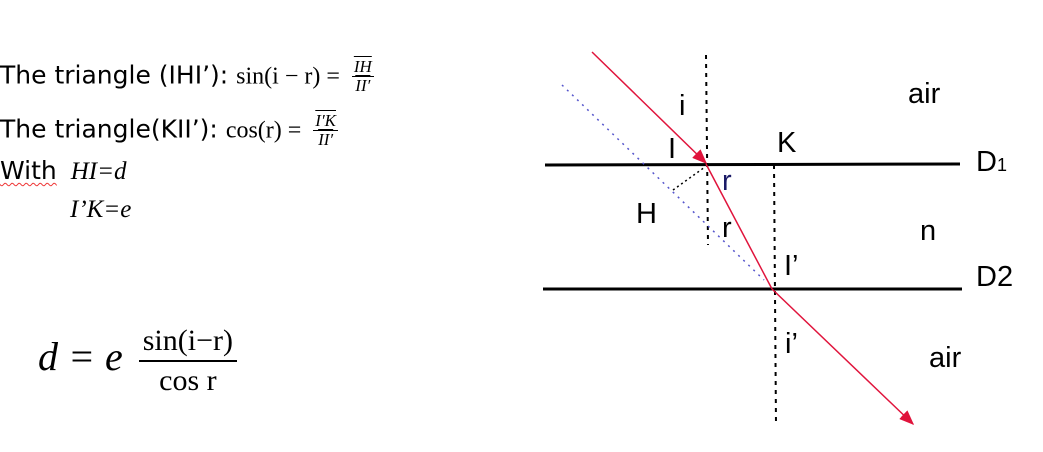 This screenshot has width=1043, height=452. Describe the element at coordinates (995, 277) in the screenshot. I see `label-D2: D2` at that location.